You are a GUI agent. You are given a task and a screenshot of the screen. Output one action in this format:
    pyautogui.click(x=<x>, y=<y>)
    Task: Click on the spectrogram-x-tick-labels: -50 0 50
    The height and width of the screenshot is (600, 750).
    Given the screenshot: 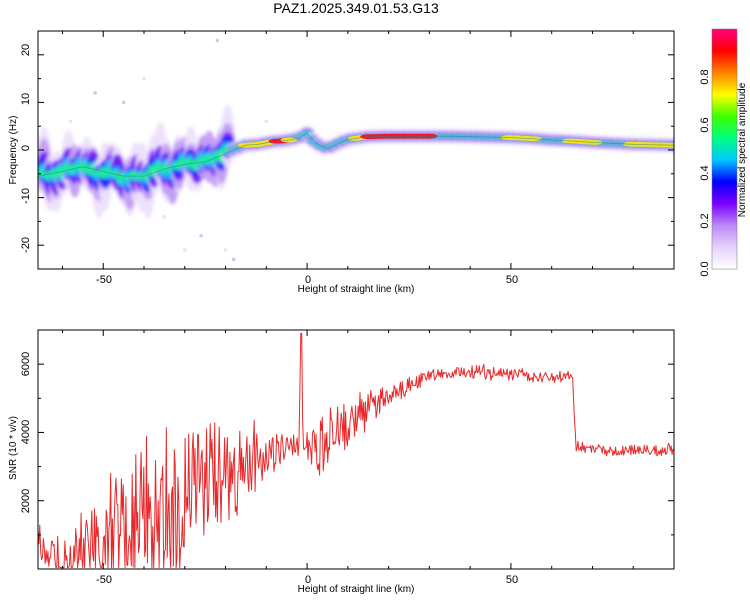 What is the action you would take?
    pyautogui.click(x=307, y=280)
    